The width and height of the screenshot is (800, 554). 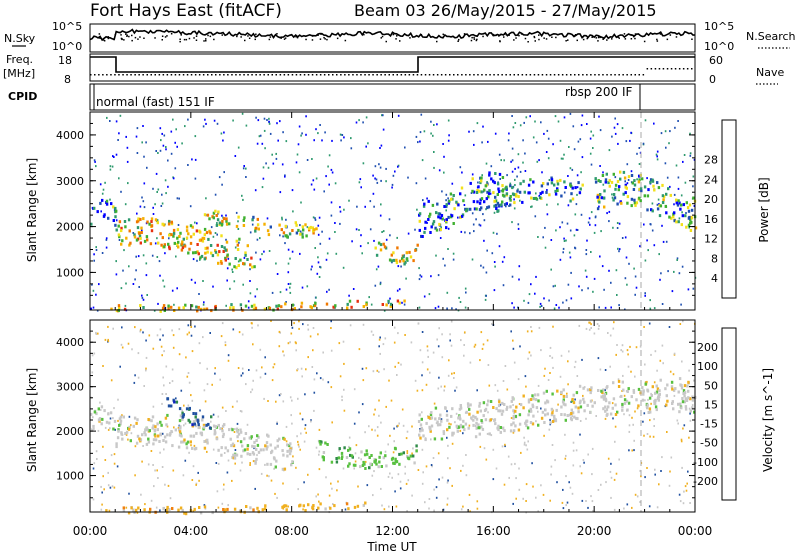 I want to click on velocity-colorbar-tick: 100, so click(x=707, y=366).